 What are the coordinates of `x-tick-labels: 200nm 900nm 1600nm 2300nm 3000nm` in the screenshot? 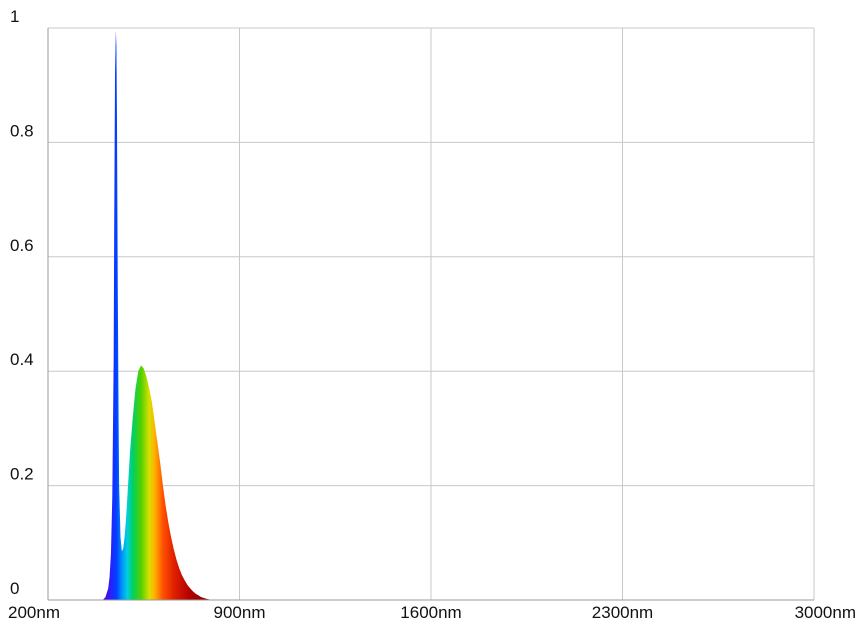 It's located at (432, 612).